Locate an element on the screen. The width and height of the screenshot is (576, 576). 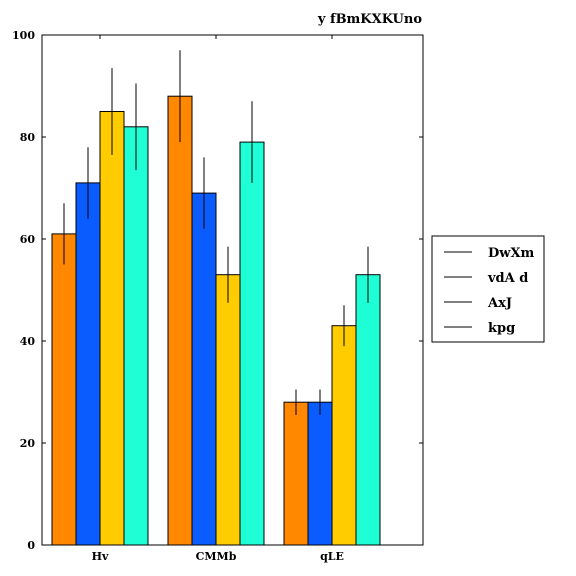
bar-vdA-d-CMMb is located at coordinates (204, 369).